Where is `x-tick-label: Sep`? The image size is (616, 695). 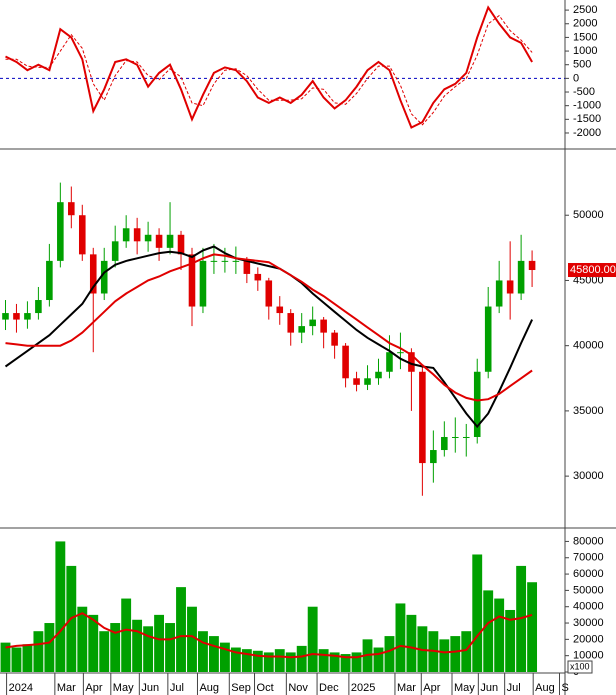 x-tick-label: Sep is located at coordinates (241, 688).